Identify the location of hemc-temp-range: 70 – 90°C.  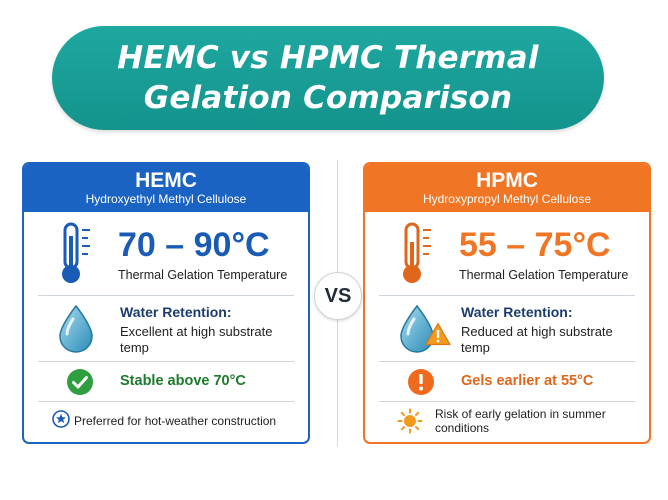
(194, 245).